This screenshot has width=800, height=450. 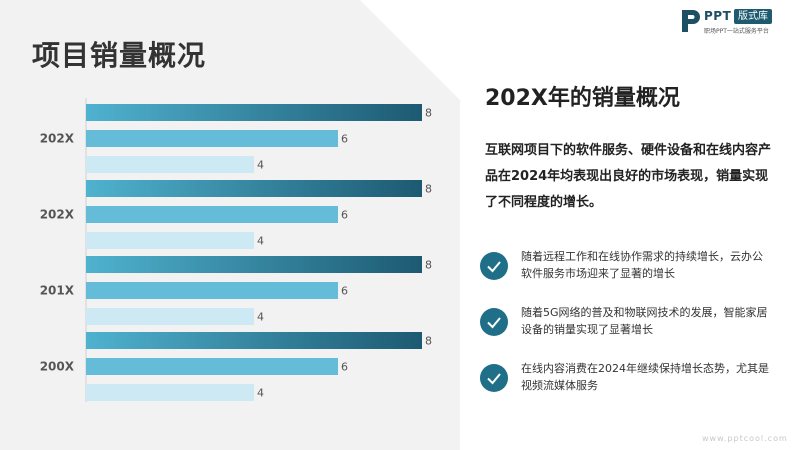 I want to click on bullet-item: 在线内容消费在2024年继续保持增长态势，尤其是视频流媒体服务, so click(x=630, y=382).